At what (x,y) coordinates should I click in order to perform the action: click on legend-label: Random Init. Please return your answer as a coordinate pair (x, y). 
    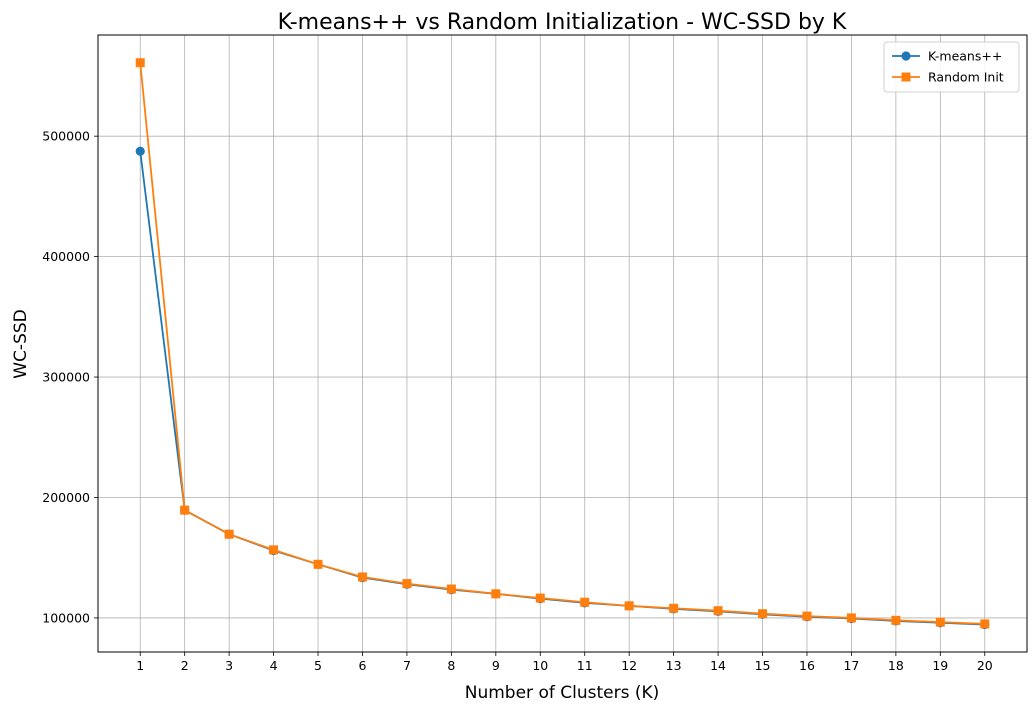
    Looking at the image, I should click on (966, 77).